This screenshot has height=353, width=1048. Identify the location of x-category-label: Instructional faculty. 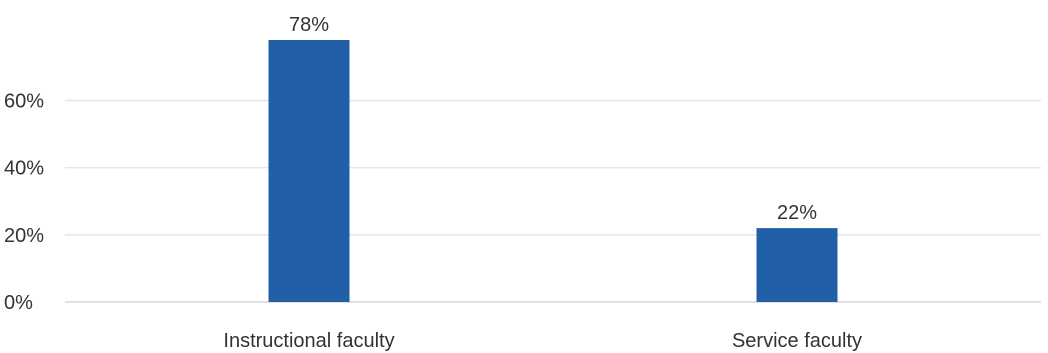
(308, 341).